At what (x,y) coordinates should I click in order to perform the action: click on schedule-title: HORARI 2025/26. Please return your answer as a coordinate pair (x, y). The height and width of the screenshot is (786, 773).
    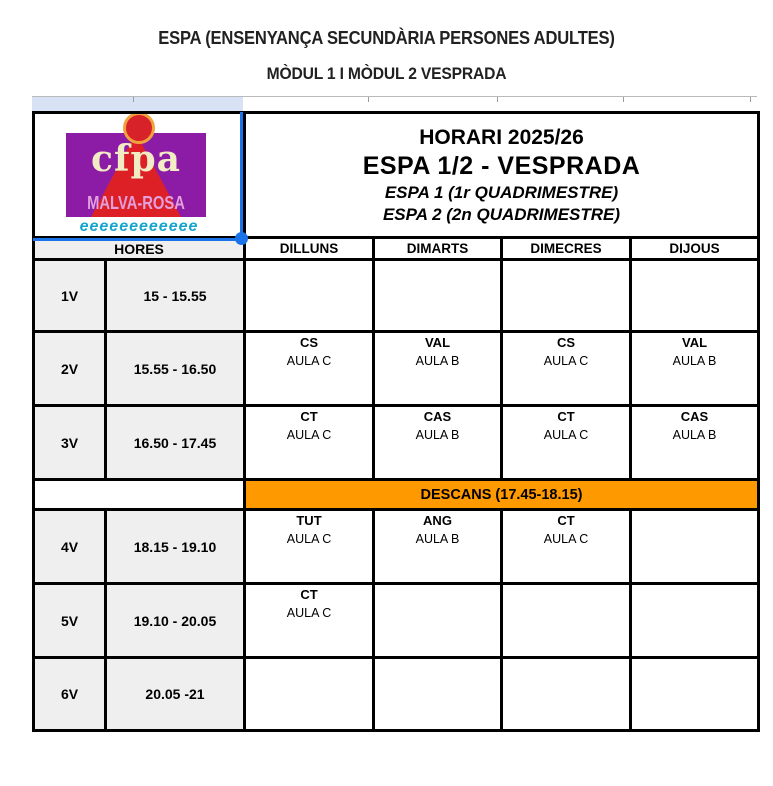
    Looking at the image, I should click on (501, 137).